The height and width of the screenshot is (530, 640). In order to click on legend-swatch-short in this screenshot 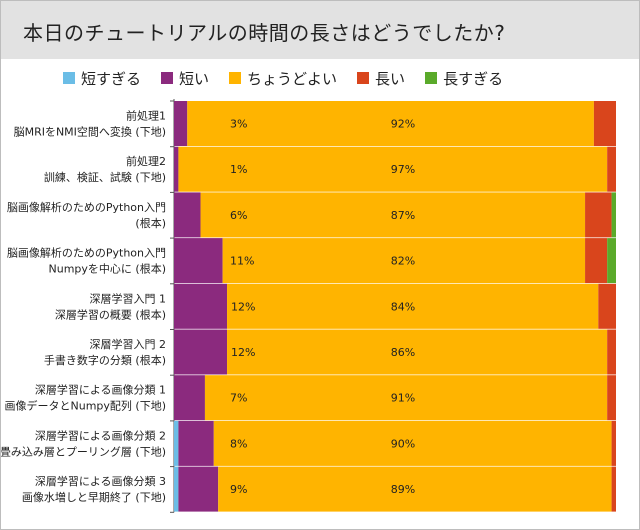, I will do `click(167, 78)`.